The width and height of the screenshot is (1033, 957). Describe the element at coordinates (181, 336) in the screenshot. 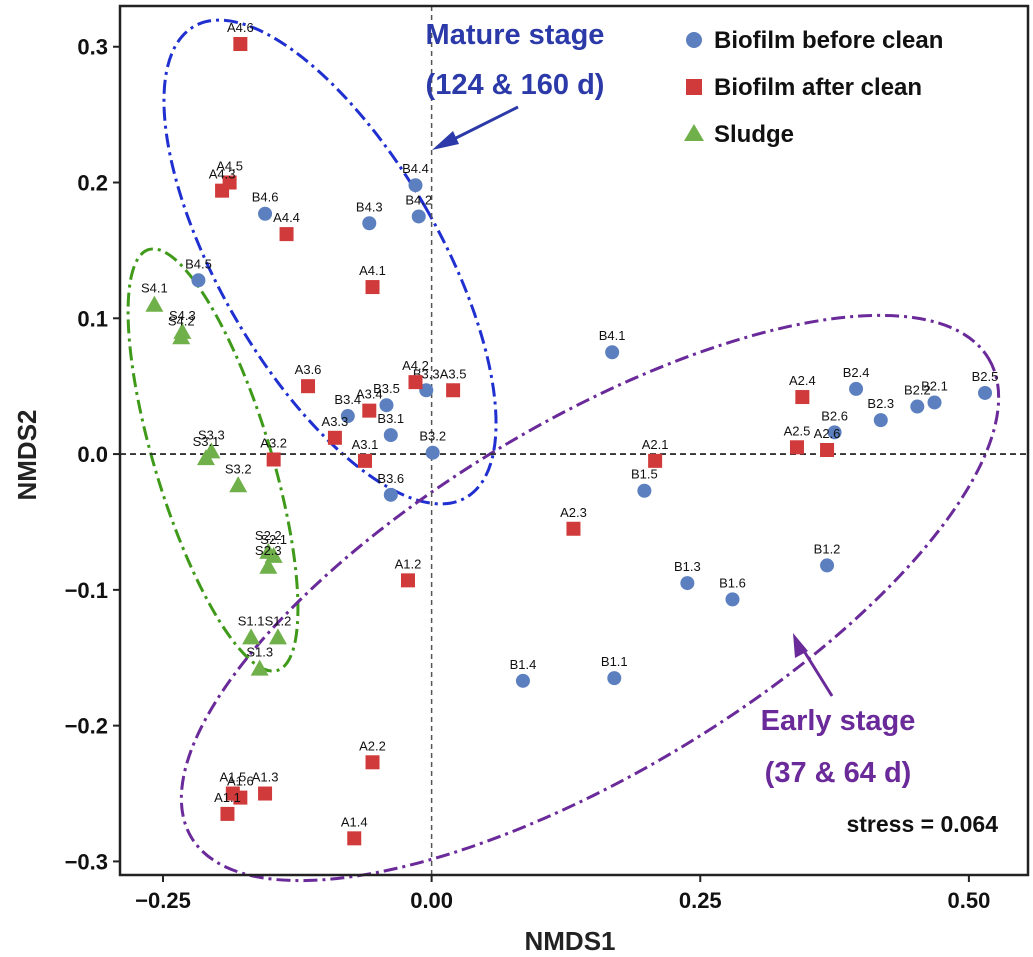

I see `point-S4.2` at that location.